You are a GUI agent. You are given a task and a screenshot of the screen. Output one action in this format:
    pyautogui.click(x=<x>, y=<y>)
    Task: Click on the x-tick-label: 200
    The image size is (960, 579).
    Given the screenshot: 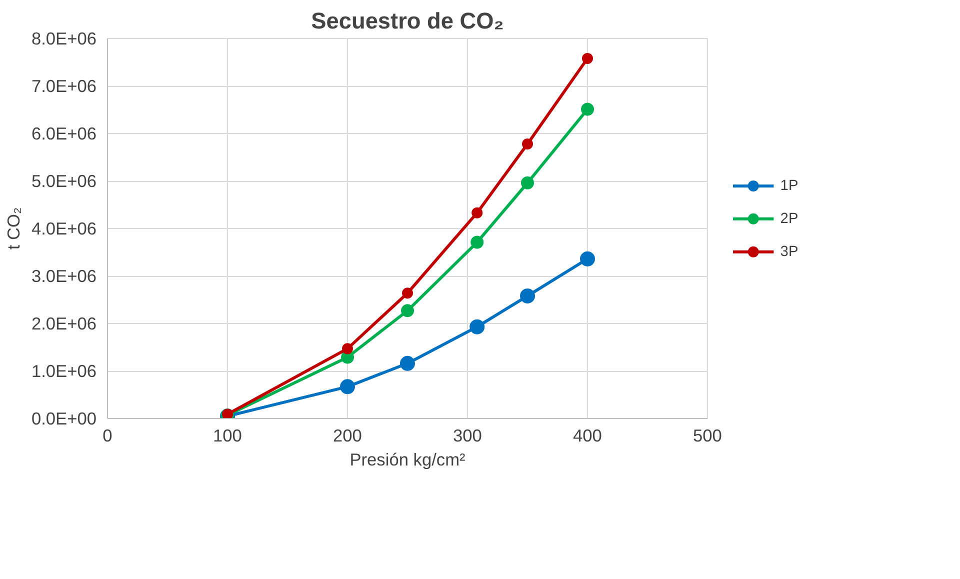 What is the action you would take?
    pyautogui.click(x=347, y=436)
    